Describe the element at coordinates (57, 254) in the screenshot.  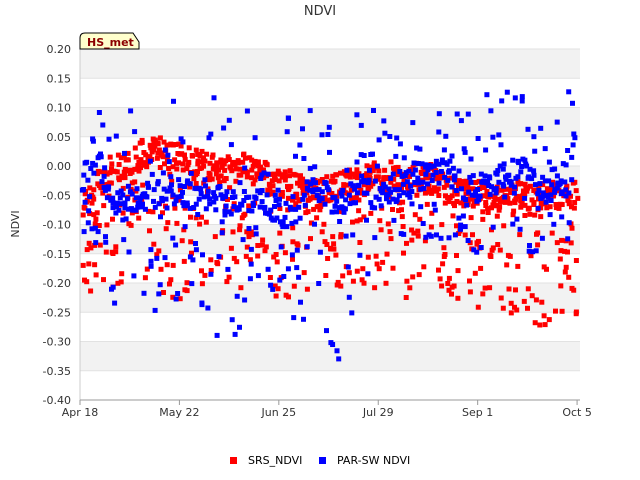
I see `y-tick-label: -0.15` at that location.